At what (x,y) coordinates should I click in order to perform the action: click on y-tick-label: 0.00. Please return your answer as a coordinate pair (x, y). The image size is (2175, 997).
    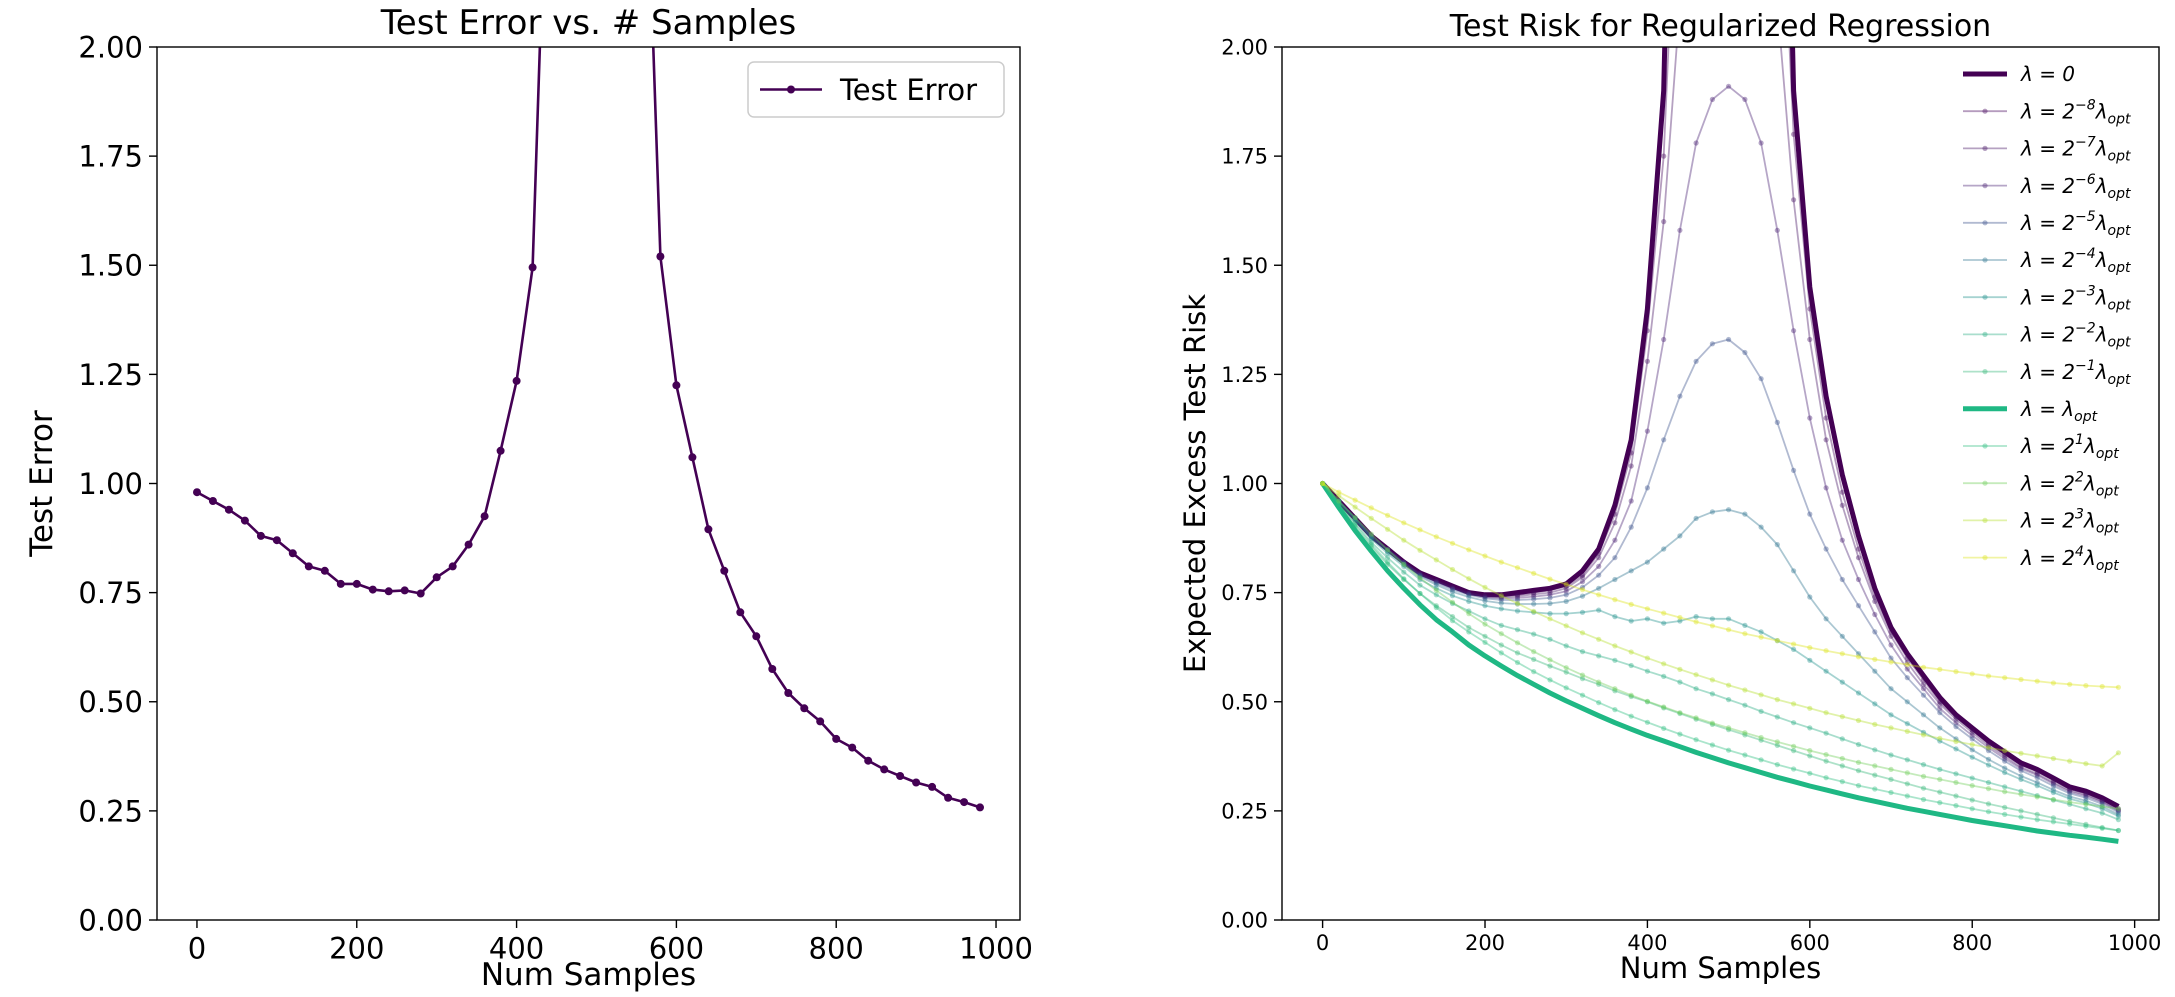
    Looking at the image, I should click on (1244, 921).